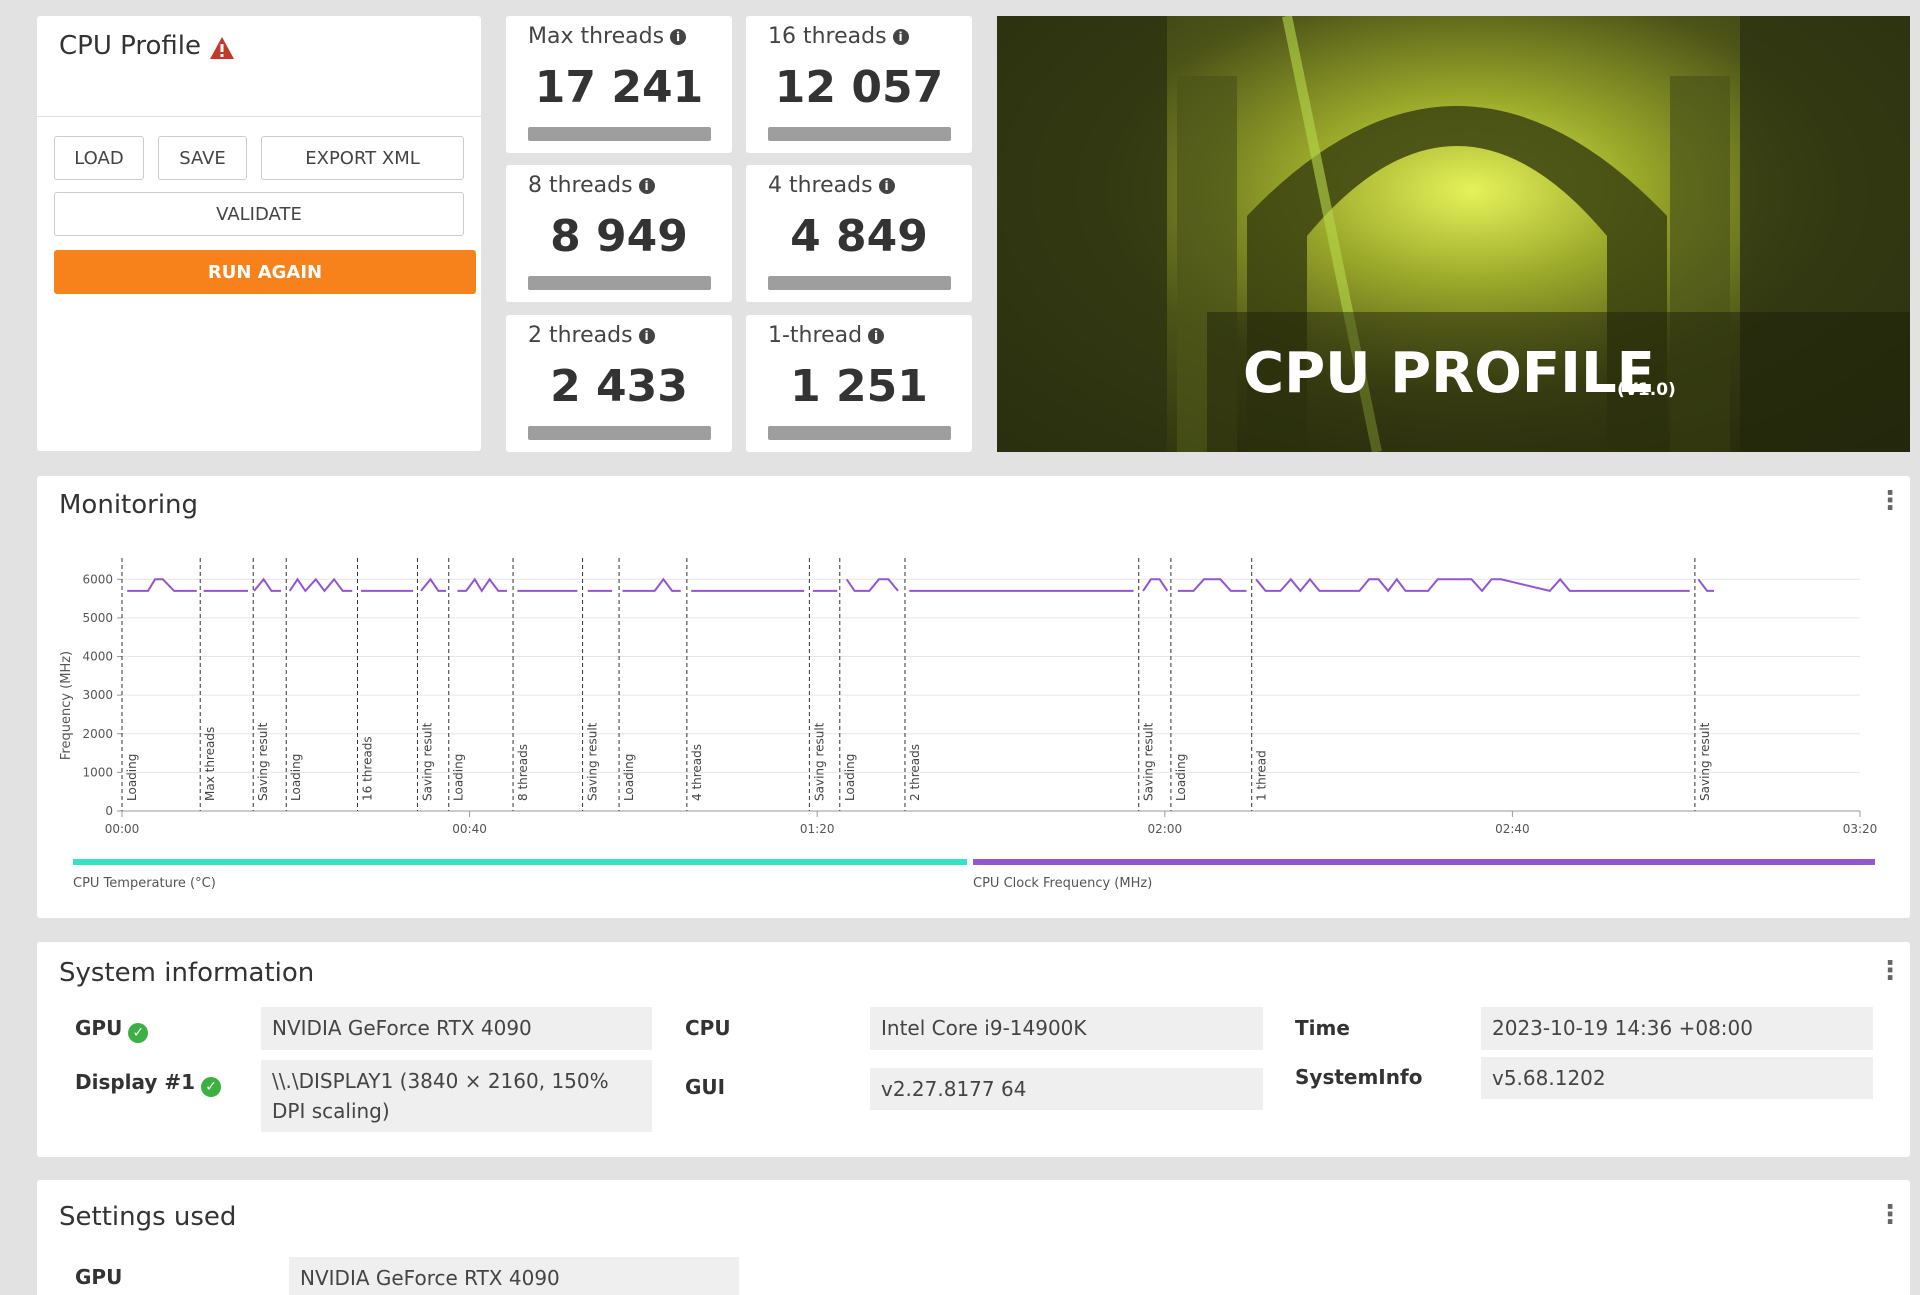 Image resolution: width=1920 pixels, height=1295 pixels. What do you see at coordinates (1449, 373) in the screenshot?
I see `hero-title: CPU PROFILE` at bounding box center [1449, 373].